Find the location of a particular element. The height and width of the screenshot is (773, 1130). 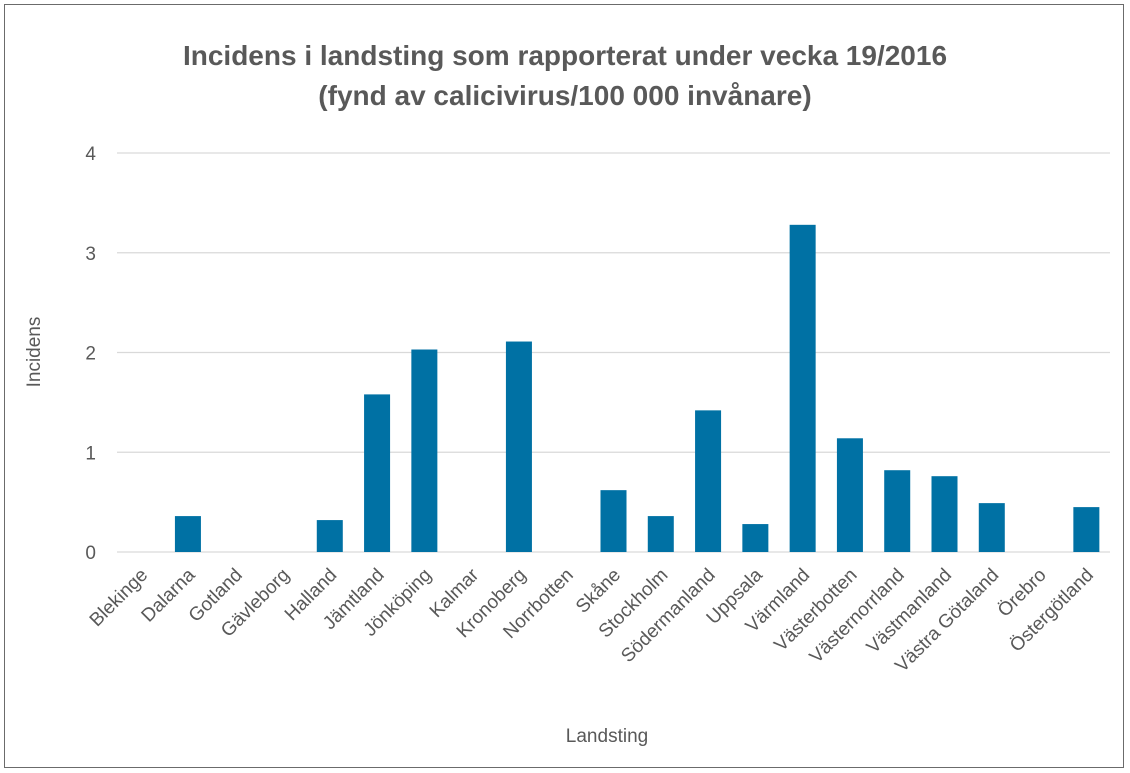

y-tick-label: 3 is located at coordinates (90, 254).